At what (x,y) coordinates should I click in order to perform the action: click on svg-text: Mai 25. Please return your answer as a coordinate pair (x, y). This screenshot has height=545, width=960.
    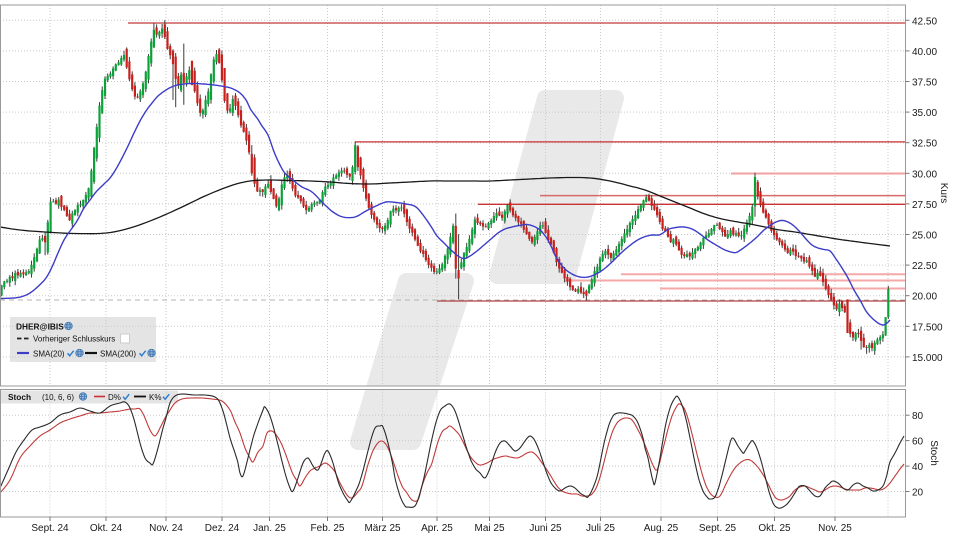
    Looking at the image, I should click on (489, 528).